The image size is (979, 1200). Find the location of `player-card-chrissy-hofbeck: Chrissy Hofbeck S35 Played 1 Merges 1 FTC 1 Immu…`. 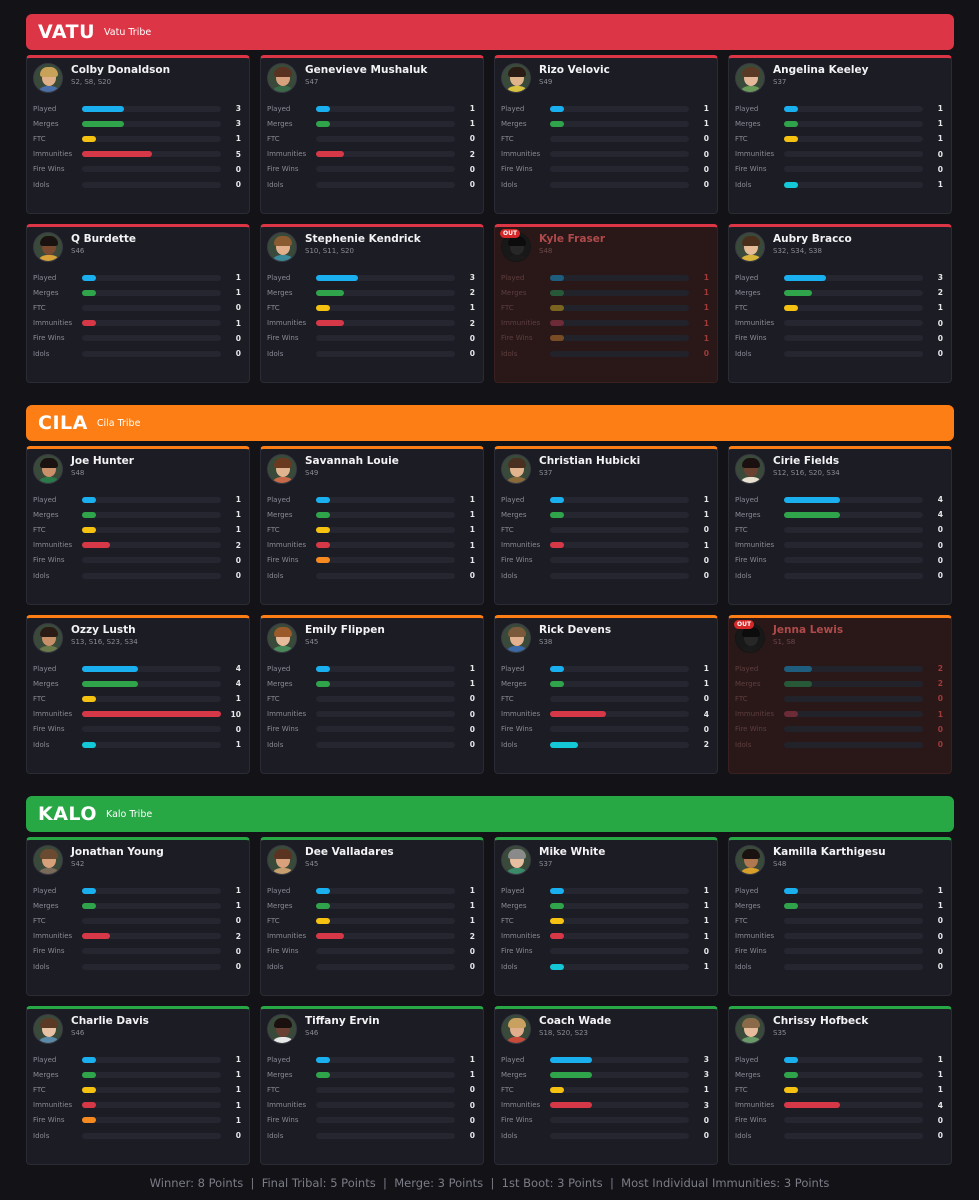

player-card-chrissy-hofbeck: Chrissy Hofbeck S35 Played 1 Merges 1 FTC 1 Immu… is located at coordinates (840, 1085).